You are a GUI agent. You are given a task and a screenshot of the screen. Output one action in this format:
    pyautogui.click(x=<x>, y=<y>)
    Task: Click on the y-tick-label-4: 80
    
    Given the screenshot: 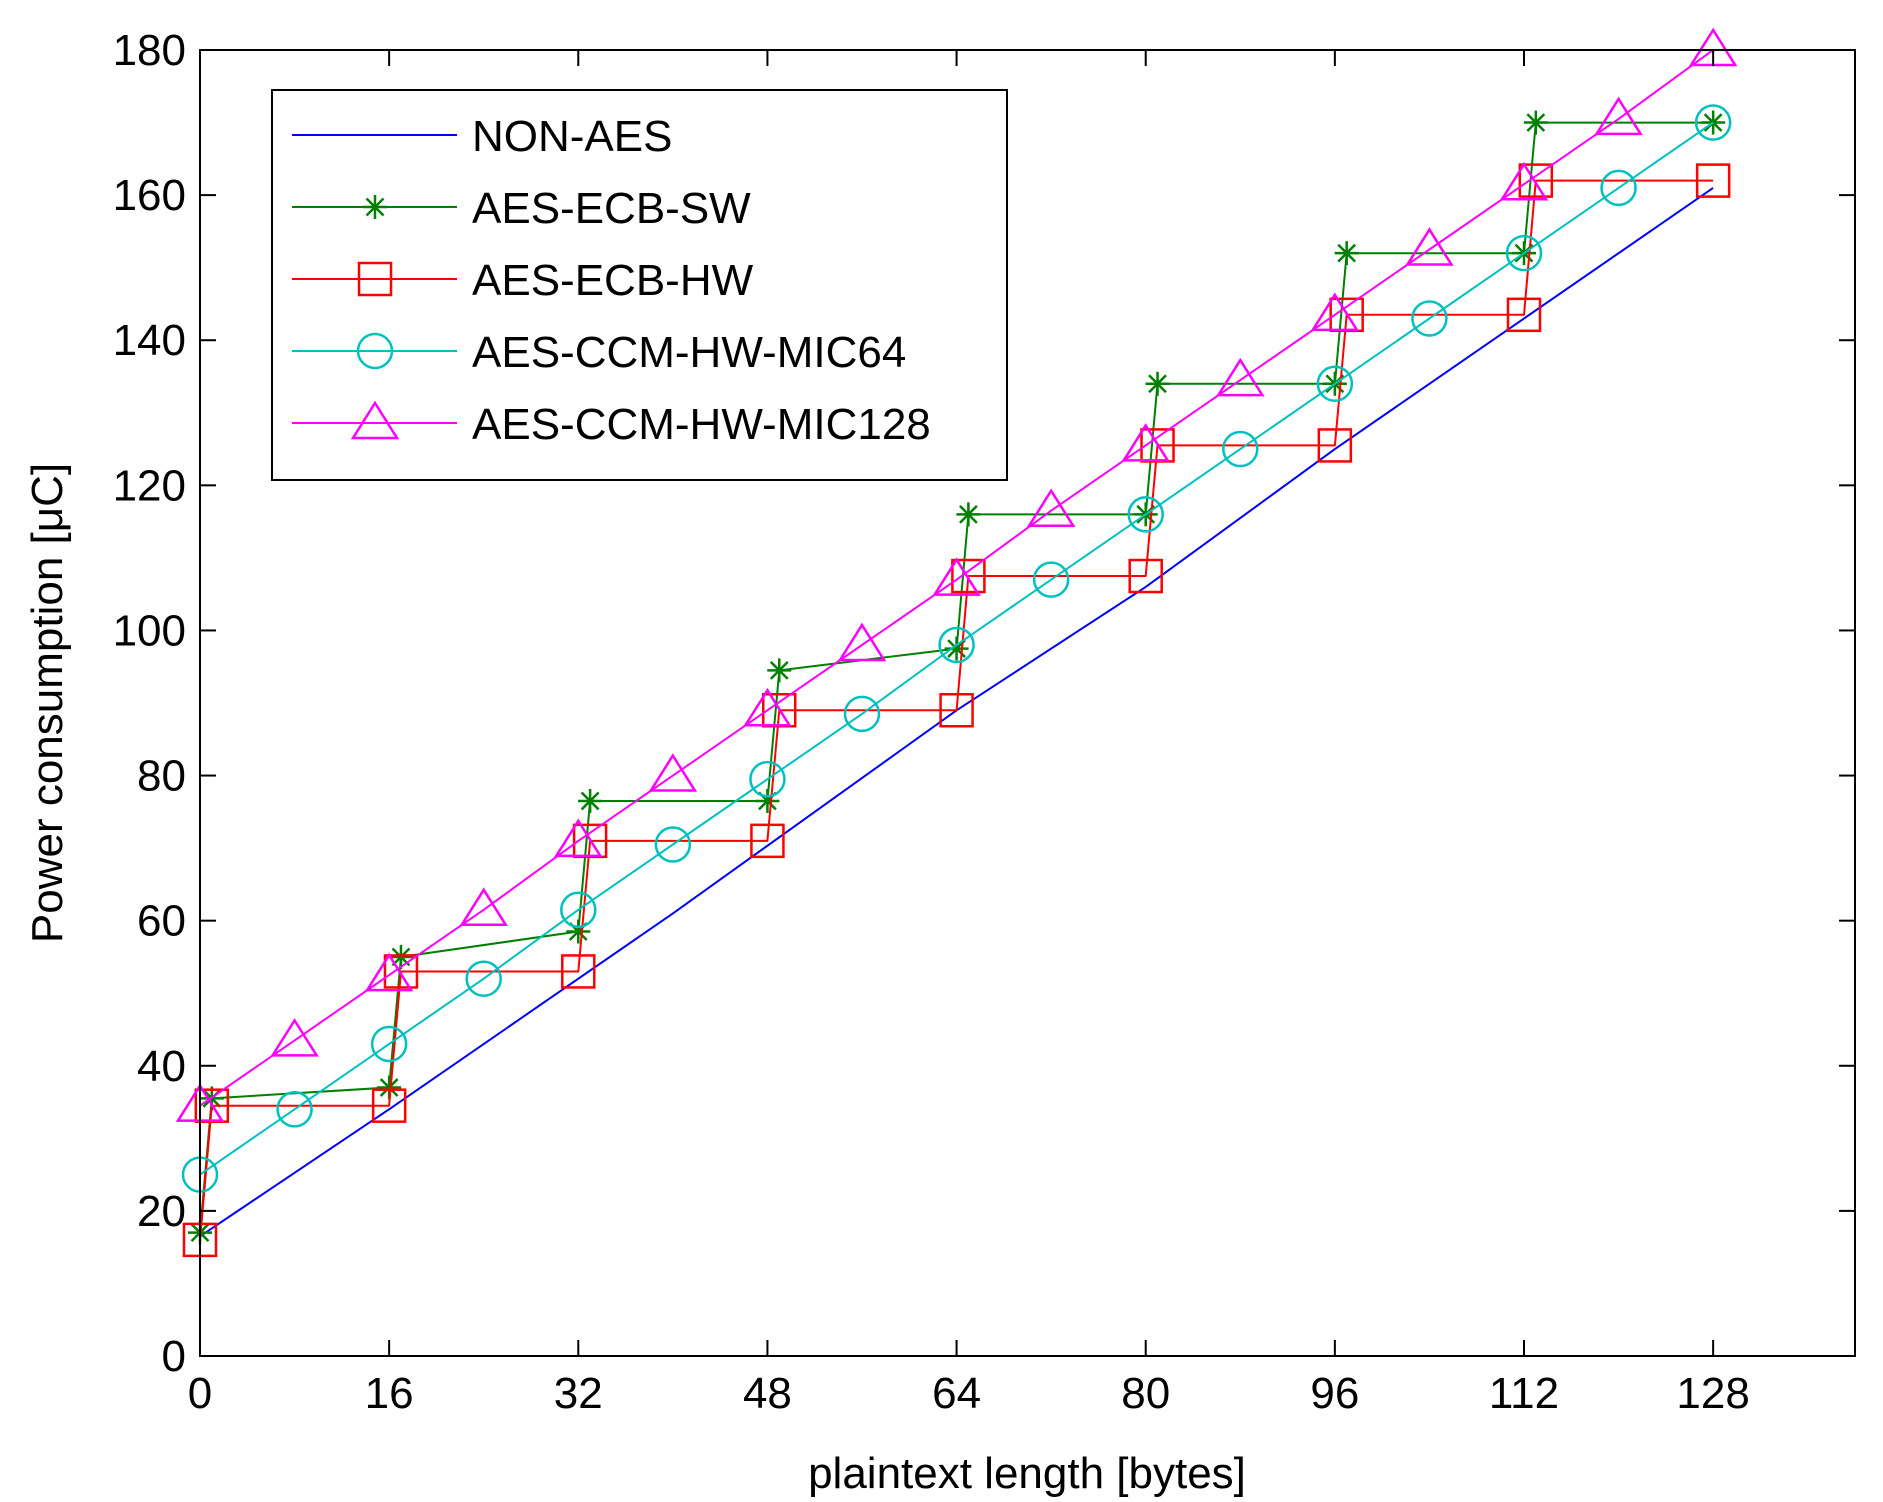 What is the action you would take?
    pyautogui.click(x=161, y=776)
    